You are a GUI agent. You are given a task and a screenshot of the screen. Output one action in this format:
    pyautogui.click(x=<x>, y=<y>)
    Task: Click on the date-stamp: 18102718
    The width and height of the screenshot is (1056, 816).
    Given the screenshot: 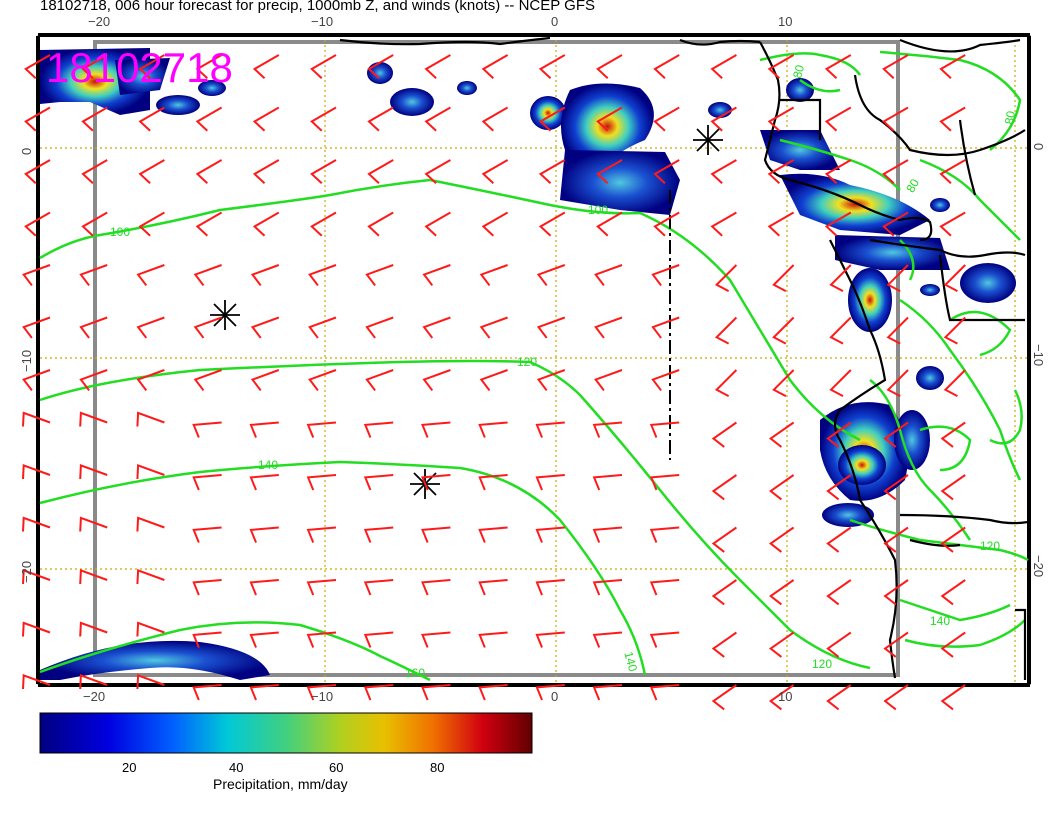 What is the action you would take?
    pyautogui.click(x=139, y=67)
    